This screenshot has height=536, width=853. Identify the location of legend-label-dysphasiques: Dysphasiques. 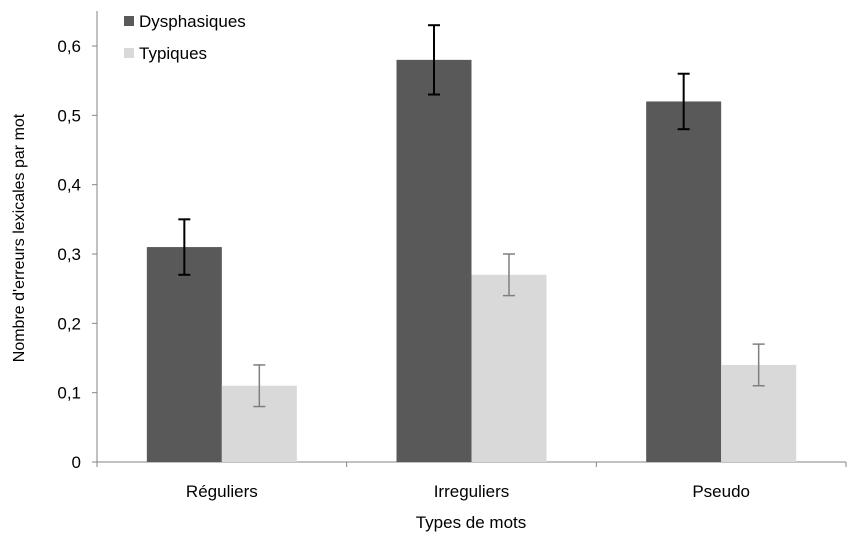
(192, 21).